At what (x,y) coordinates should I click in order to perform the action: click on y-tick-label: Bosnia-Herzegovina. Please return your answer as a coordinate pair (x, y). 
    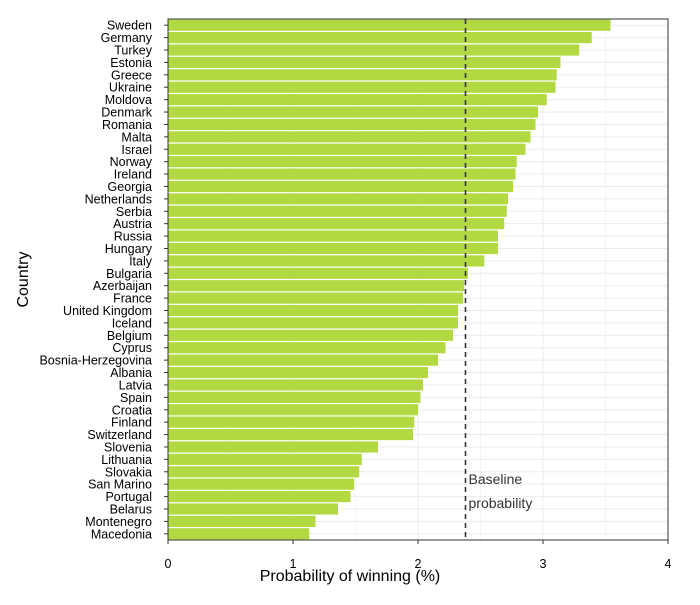
    Looking at the image, I should click on (95, 361).